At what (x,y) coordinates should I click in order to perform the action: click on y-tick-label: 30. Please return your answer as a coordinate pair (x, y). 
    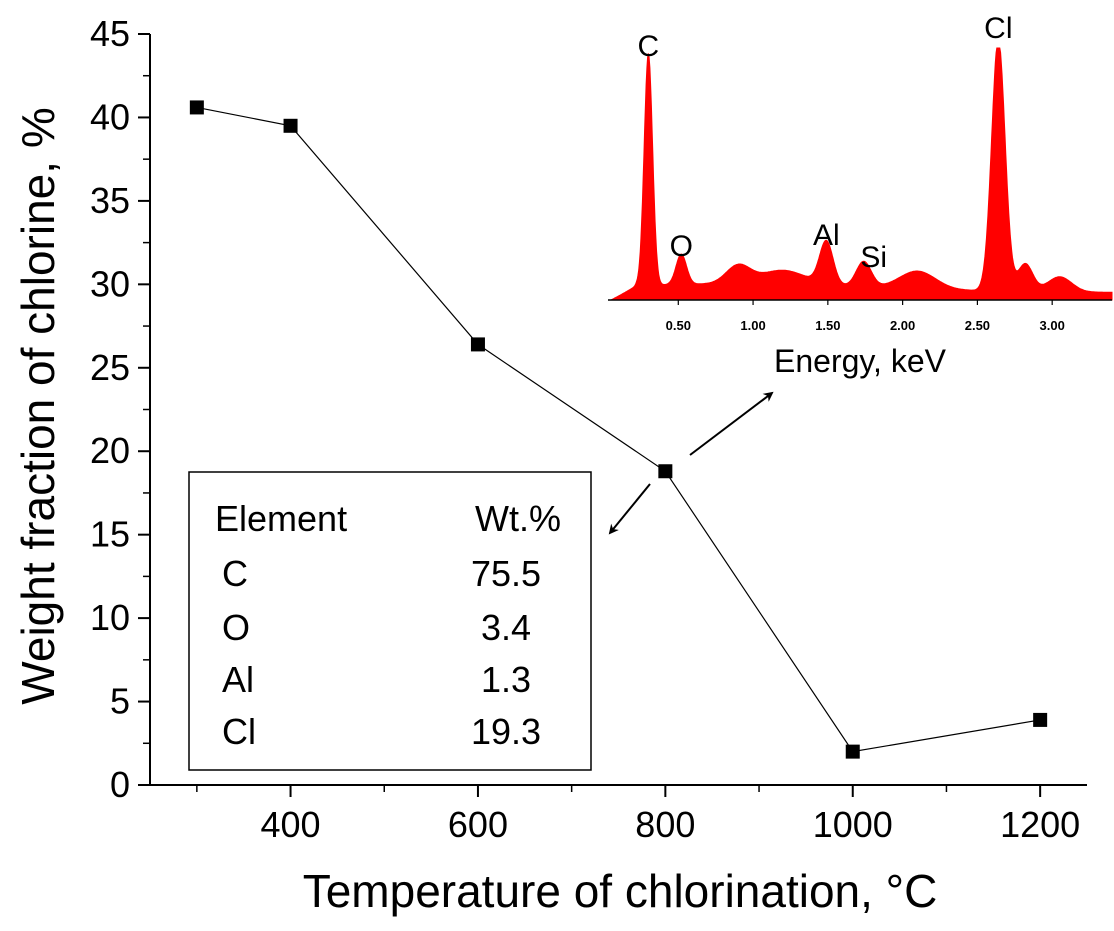
    Looking at the image, I should click on (110, 283).